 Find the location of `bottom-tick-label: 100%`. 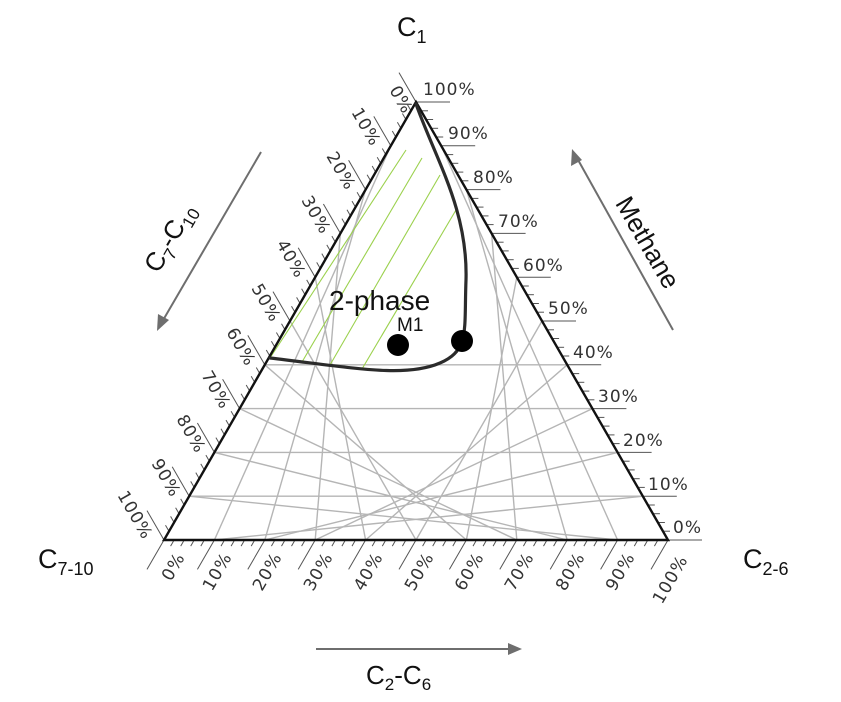

bottom-tick-label: 100% is located at coordinates (671, 580).